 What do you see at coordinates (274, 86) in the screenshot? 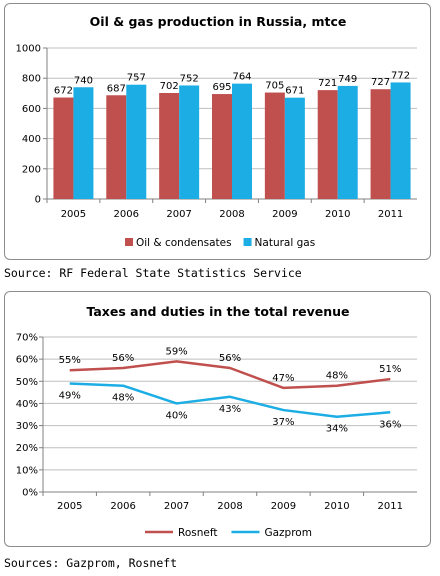
I see `data-label: 705` at bounding box center [274, 86].